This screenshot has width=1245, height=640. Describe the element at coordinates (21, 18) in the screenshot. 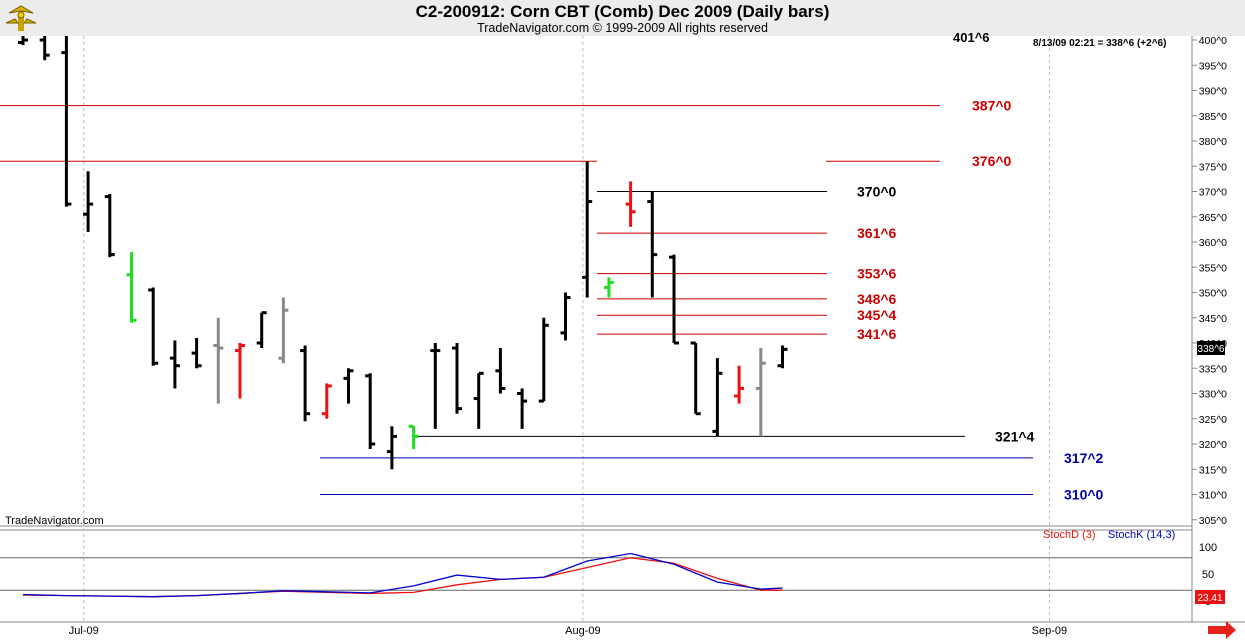

I see `trade-navigator-logo-icon` at that location.